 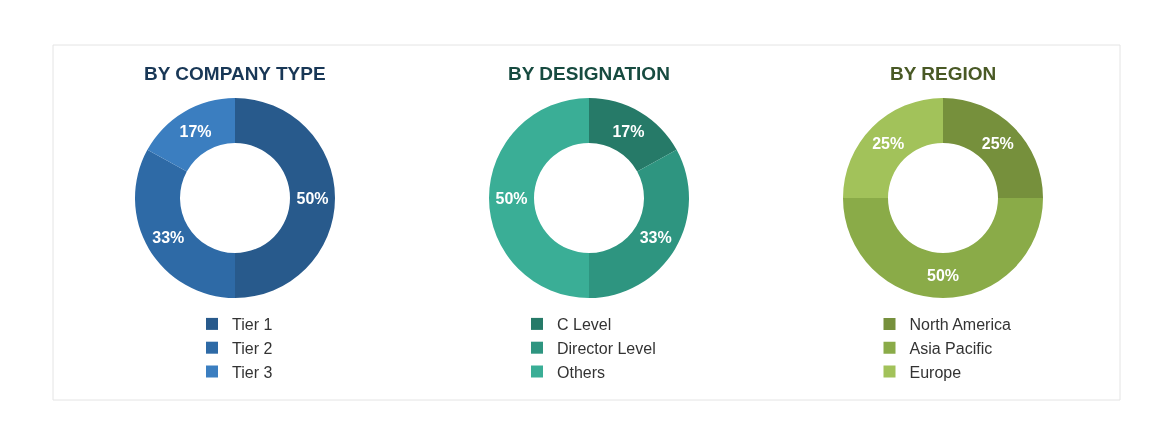 What do you see at coordinates (589, 73) in the screenshot?
I see `chart-title: BY DESIGNATION` at bounding box center [589, 73].